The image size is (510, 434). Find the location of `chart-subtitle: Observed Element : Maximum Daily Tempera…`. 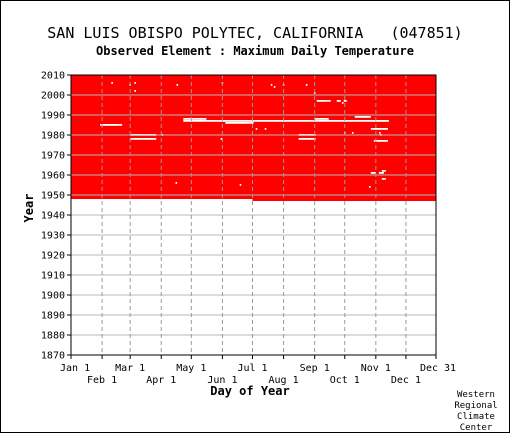

chart-subtitle: Observed Element : Maximum Daily Tempera… is located at coordinates (255, 51).